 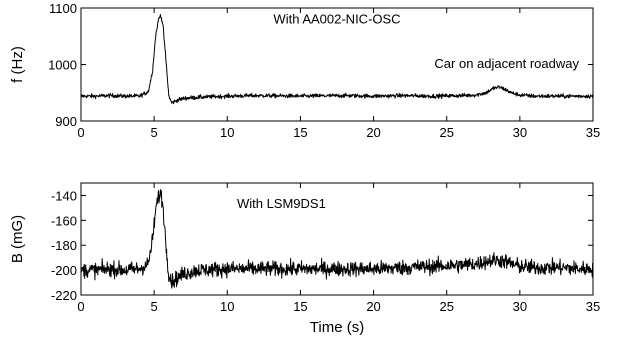 I want to click on y-tick-label: 900, so click(x=66, y=121).